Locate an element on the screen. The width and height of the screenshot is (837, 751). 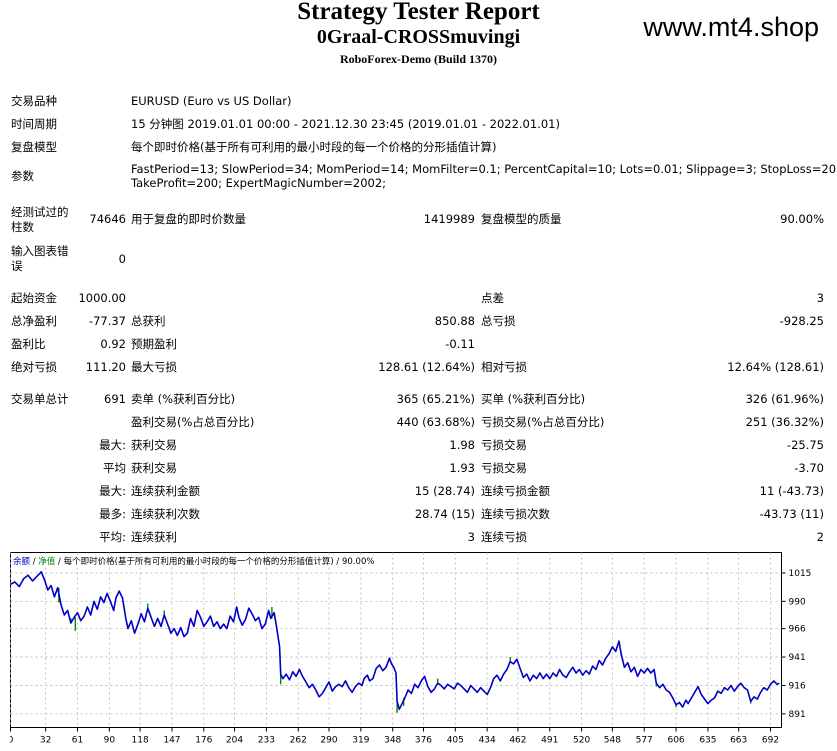
gross-profit-value: 850.88 is located at coordinates (454, 321).